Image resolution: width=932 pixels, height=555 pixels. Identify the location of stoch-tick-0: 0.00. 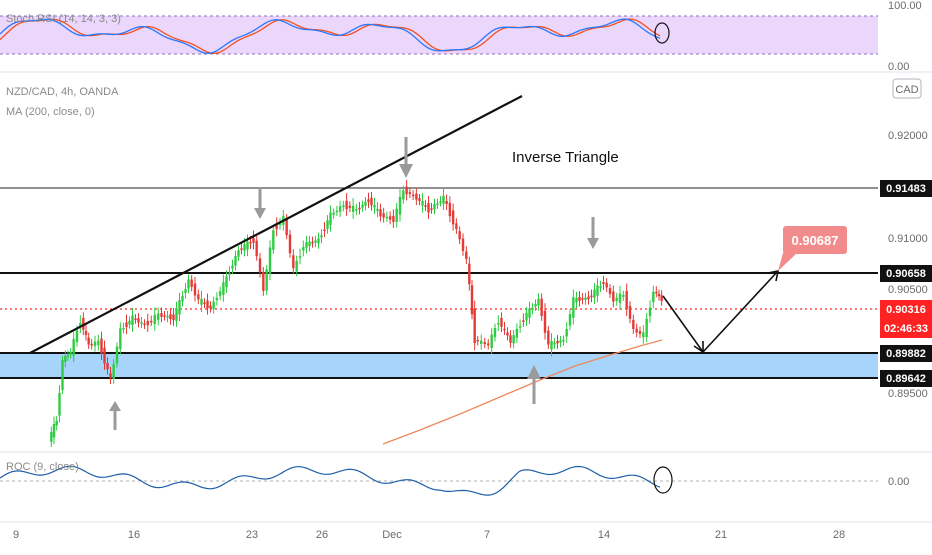
(898, 67).